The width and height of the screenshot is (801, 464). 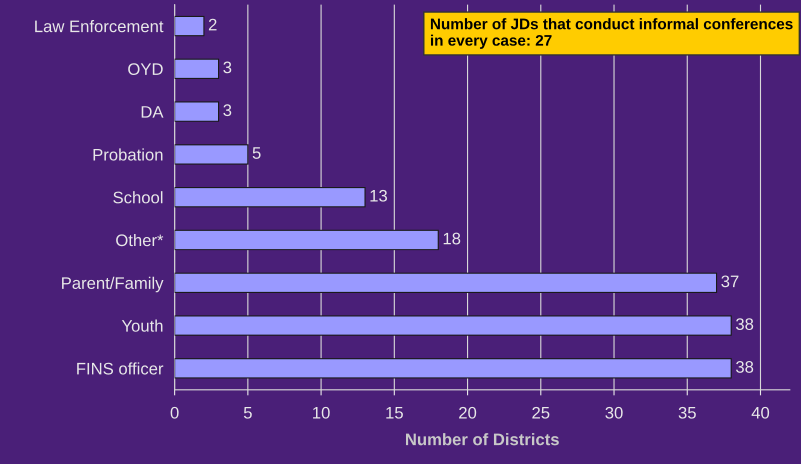 I want to click on x-tick-label: 10, so click(x=321, y=412).